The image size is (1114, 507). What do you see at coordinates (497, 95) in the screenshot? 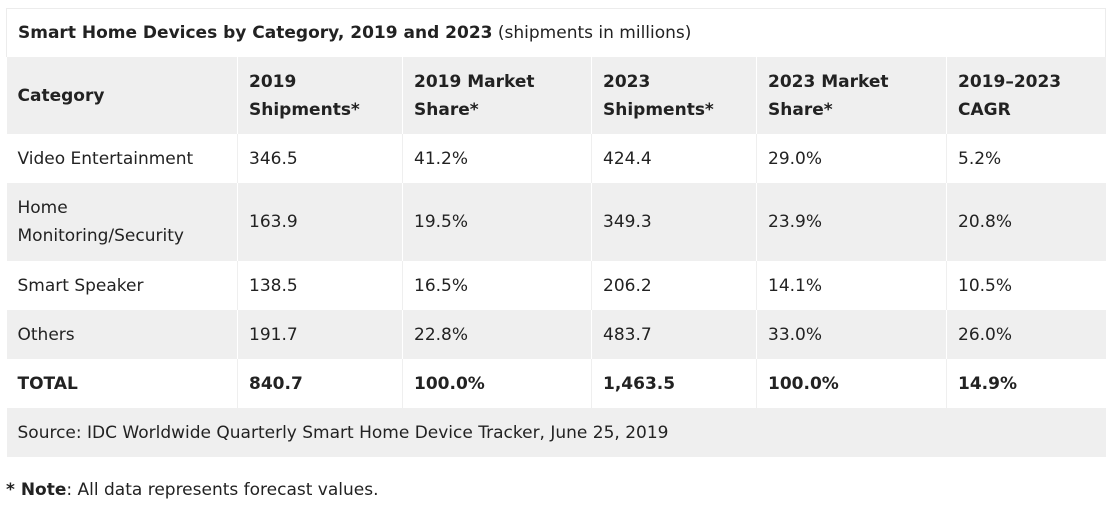
I see `header-2019-market-share: 2019 Market Share*` at bounding box center [497, 95].